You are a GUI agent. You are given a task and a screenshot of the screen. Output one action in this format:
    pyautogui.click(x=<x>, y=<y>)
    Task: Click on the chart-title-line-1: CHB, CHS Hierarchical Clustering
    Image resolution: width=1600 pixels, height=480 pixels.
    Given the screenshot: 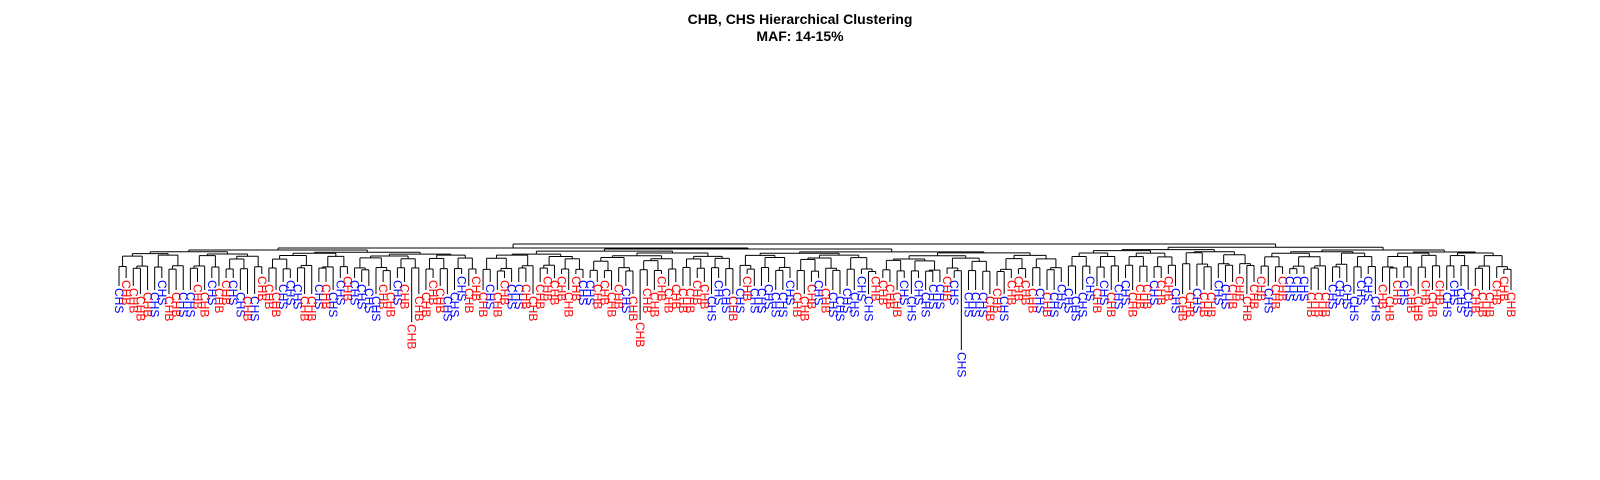 What is the action you would take?
    pyautogui.click(x=800, y=19)
    